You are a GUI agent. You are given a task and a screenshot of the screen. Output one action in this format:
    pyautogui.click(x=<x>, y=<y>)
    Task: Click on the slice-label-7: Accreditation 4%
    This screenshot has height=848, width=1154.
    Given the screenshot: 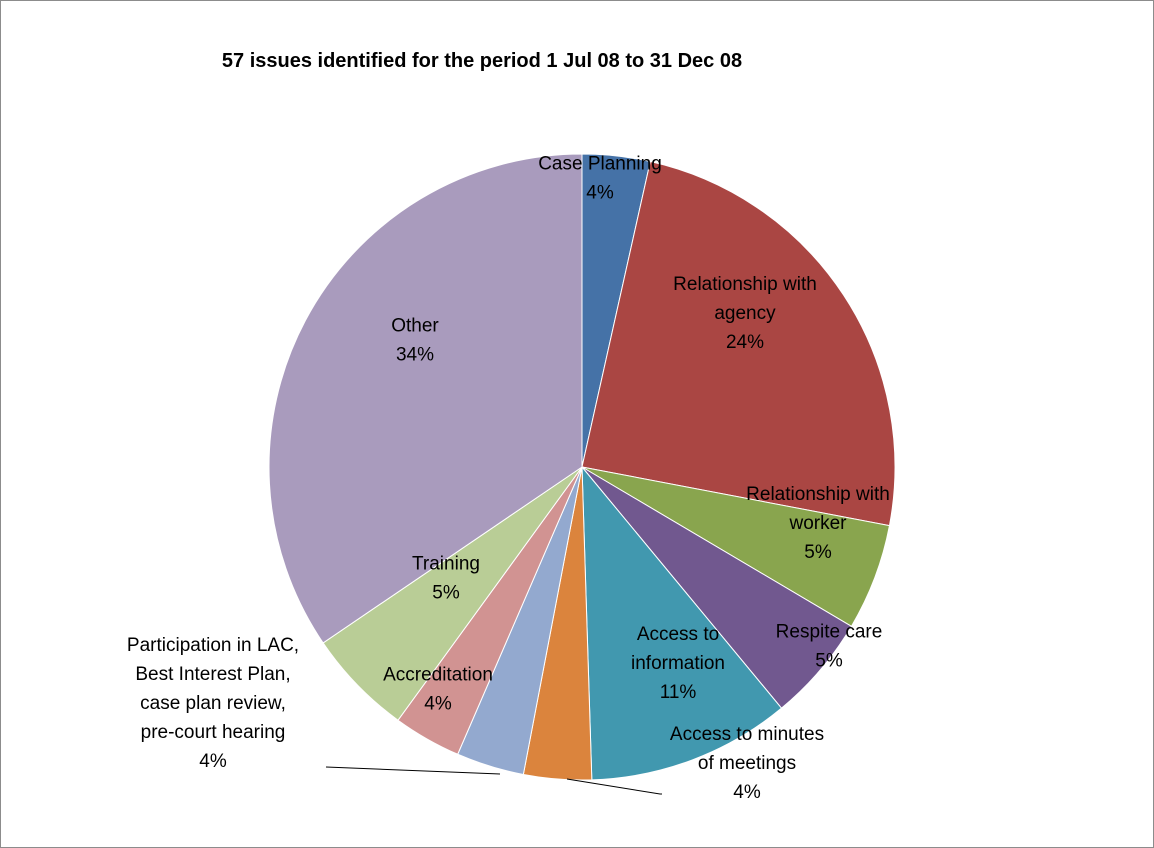 What is the action you would take?
    pyautogui.click(x=438, y=690)
    